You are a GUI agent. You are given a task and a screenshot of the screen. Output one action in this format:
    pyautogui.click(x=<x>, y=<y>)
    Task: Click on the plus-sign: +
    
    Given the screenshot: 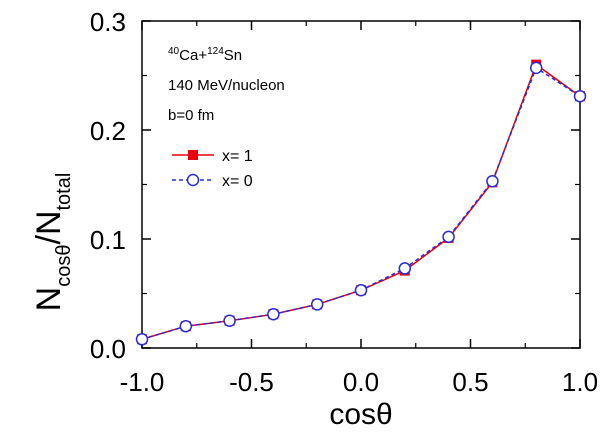 What is the action you would take?
    pyautogui.click(x=202, y=55)
    